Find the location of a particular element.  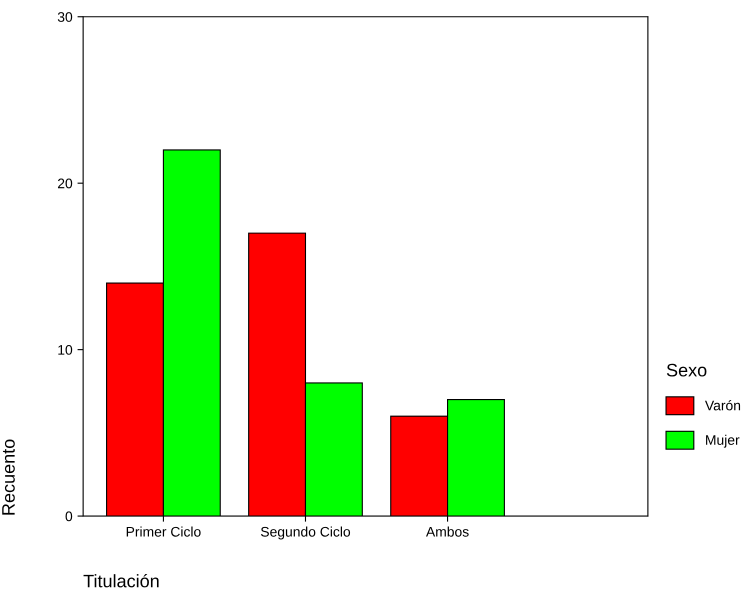

x-tick-label: Segundo Ciclo is located at coordinates (305, 533).